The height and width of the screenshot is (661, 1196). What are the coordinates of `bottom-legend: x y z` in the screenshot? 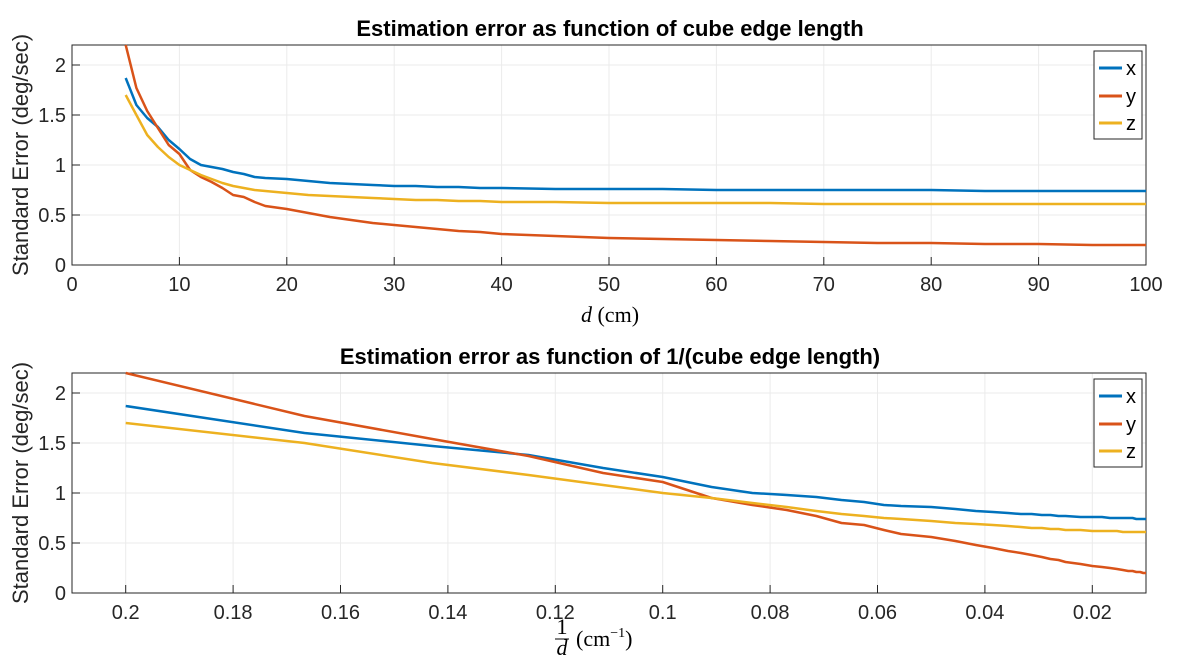 It's located at (1118, 423).